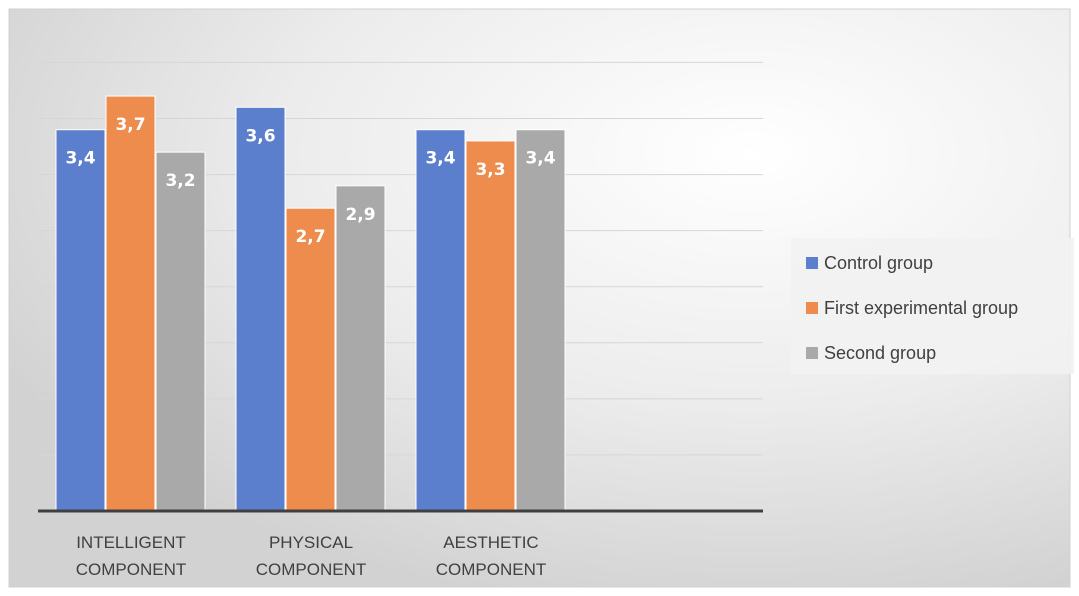 This screenshot has width=1079, height=596. I want to click on data-label: 3,6, so click(260, 136).